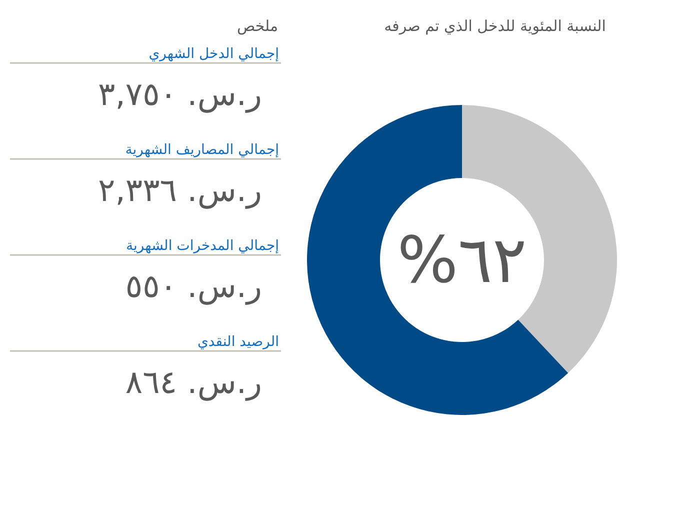 The height and width of the screenshot is (520, 675). What do you see at coordinates (203, 246) in the screenshot?
I see `text: إجمالي المدخرات الشهرية` at bounding box center [203, 246].